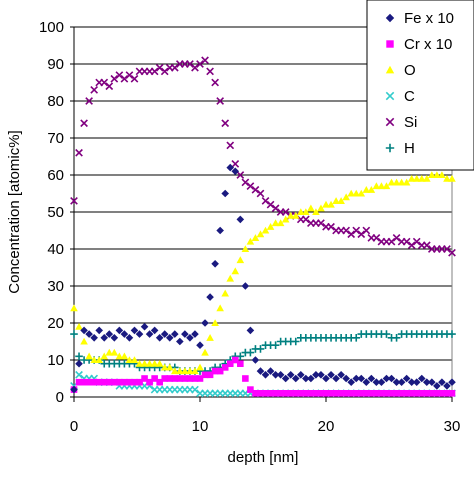 The width and height of the screenshot is (474, 486). I want to click on y-tick-label: 80, so click(55, 101).